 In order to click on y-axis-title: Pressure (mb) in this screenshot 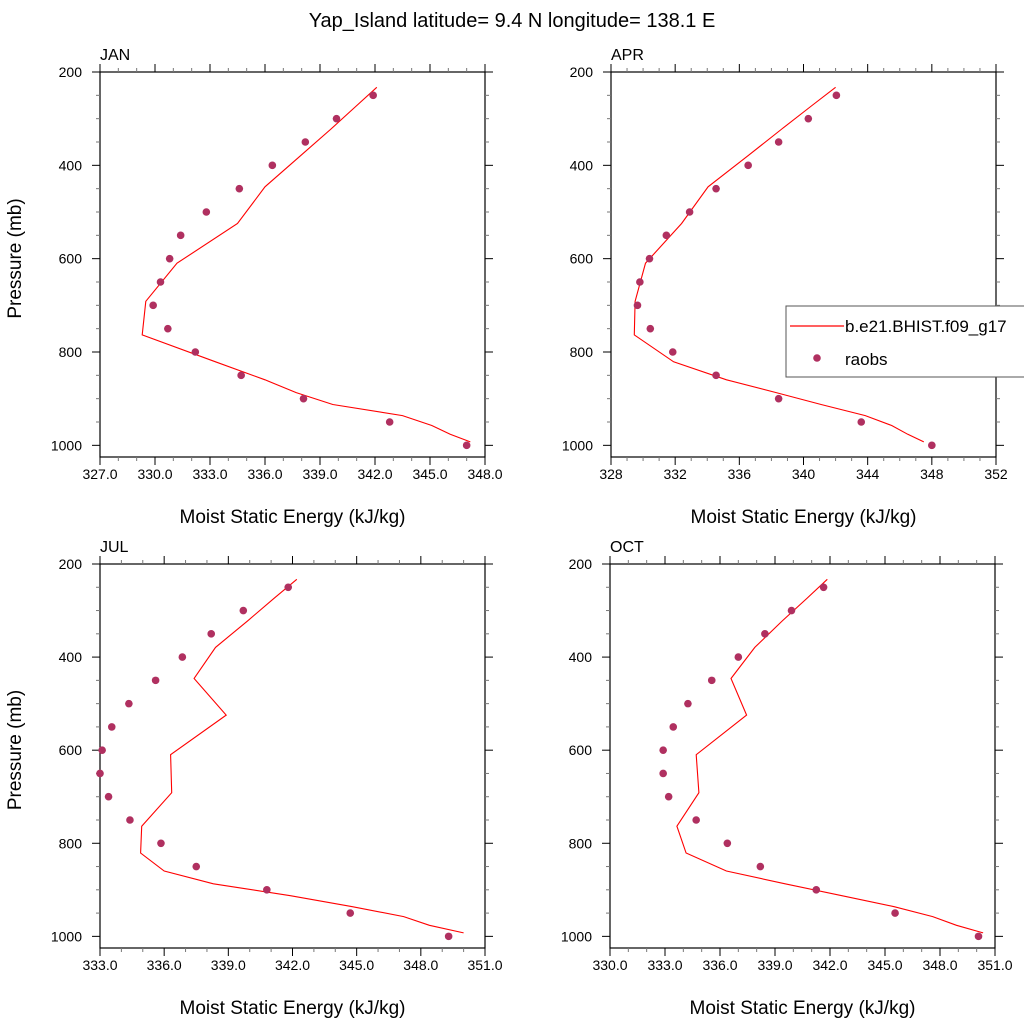, I will do `click(15, 750)`.